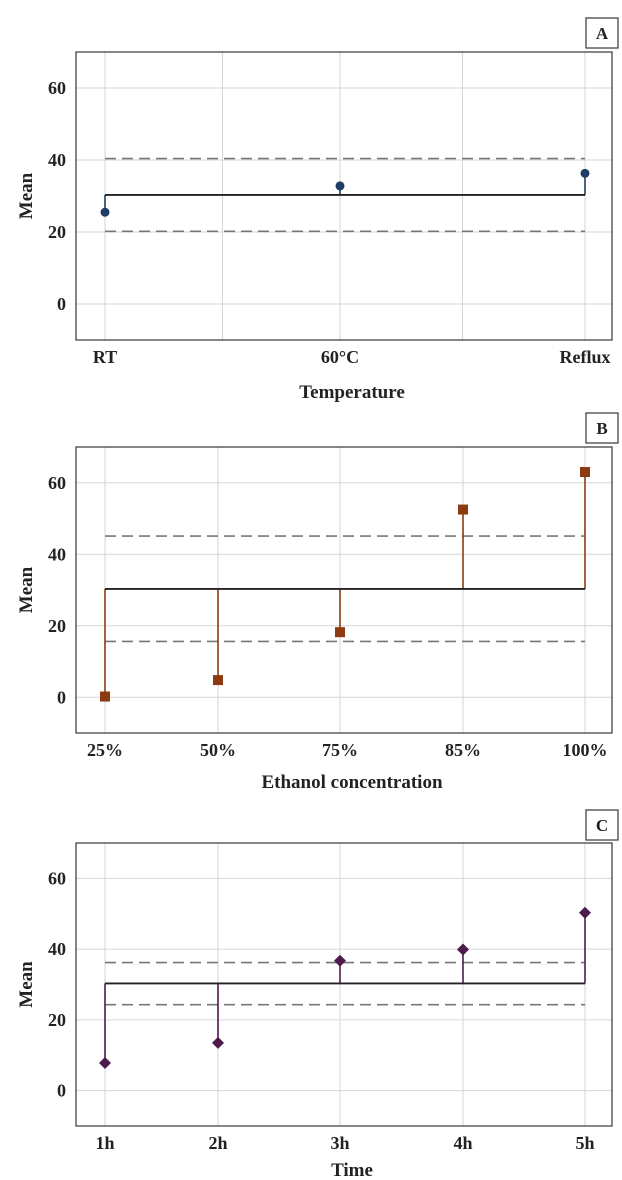 The width and height of the screenshot is (622, 1180). What do you see at coordinates (105, 357) in the screenshot?
I see `x-tick-label: RT` at bounding box center [105, 357].